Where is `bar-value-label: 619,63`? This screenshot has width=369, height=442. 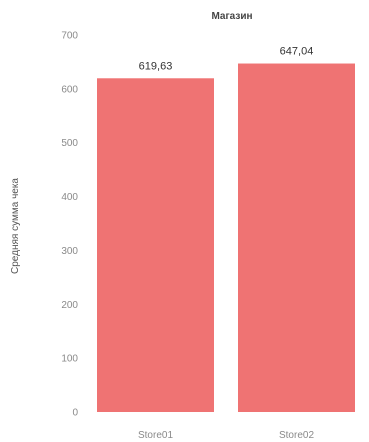
bar-value-label: 619,63 is located at coordinates (156, 66).